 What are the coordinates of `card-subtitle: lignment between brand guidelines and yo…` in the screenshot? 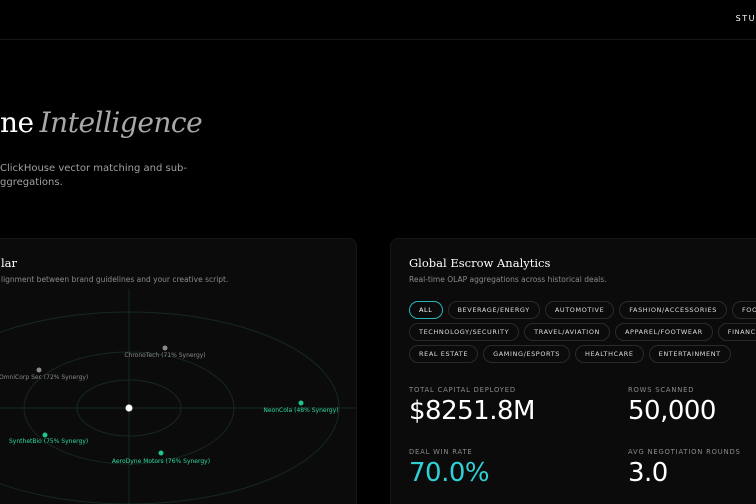 It's located at (115, 279).